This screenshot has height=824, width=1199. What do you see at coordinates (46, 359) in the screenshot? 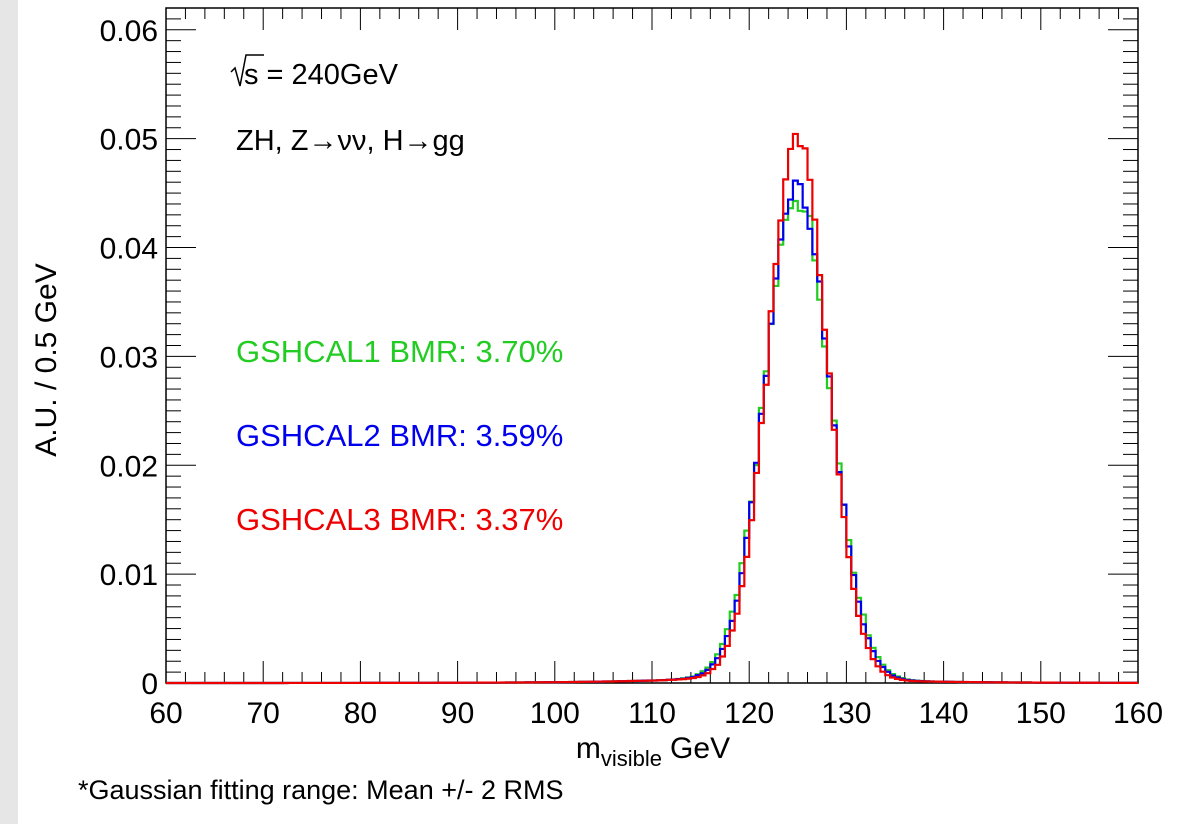
I see `y-axis-label: A.U. / 0.5 GeV` at bounding box center [46, 359].